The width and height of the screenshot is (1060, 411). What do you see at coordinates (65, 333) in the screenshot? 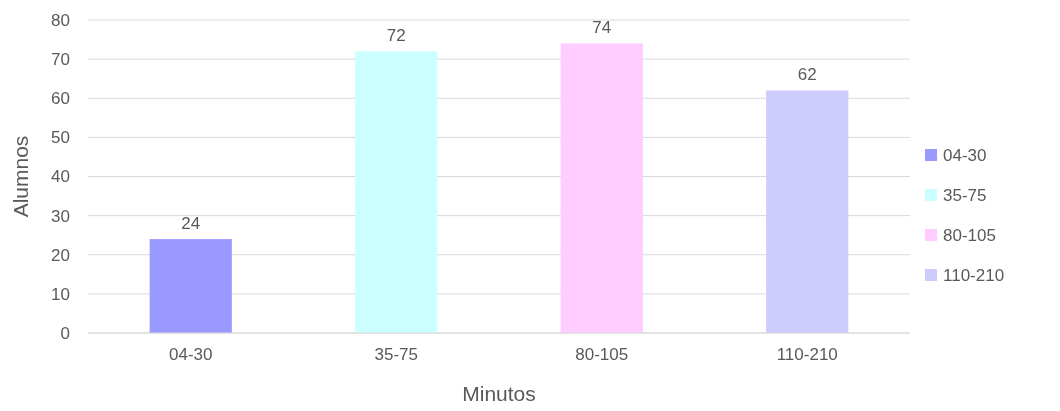
I see `y-tick-label: 0` at bounding box center [65, 333].